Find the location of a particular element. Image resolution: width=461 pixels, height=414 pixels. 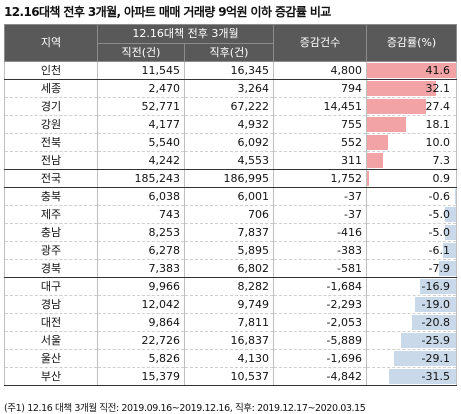

rate-cell: 18.1 is located at coordinates (412, 124).